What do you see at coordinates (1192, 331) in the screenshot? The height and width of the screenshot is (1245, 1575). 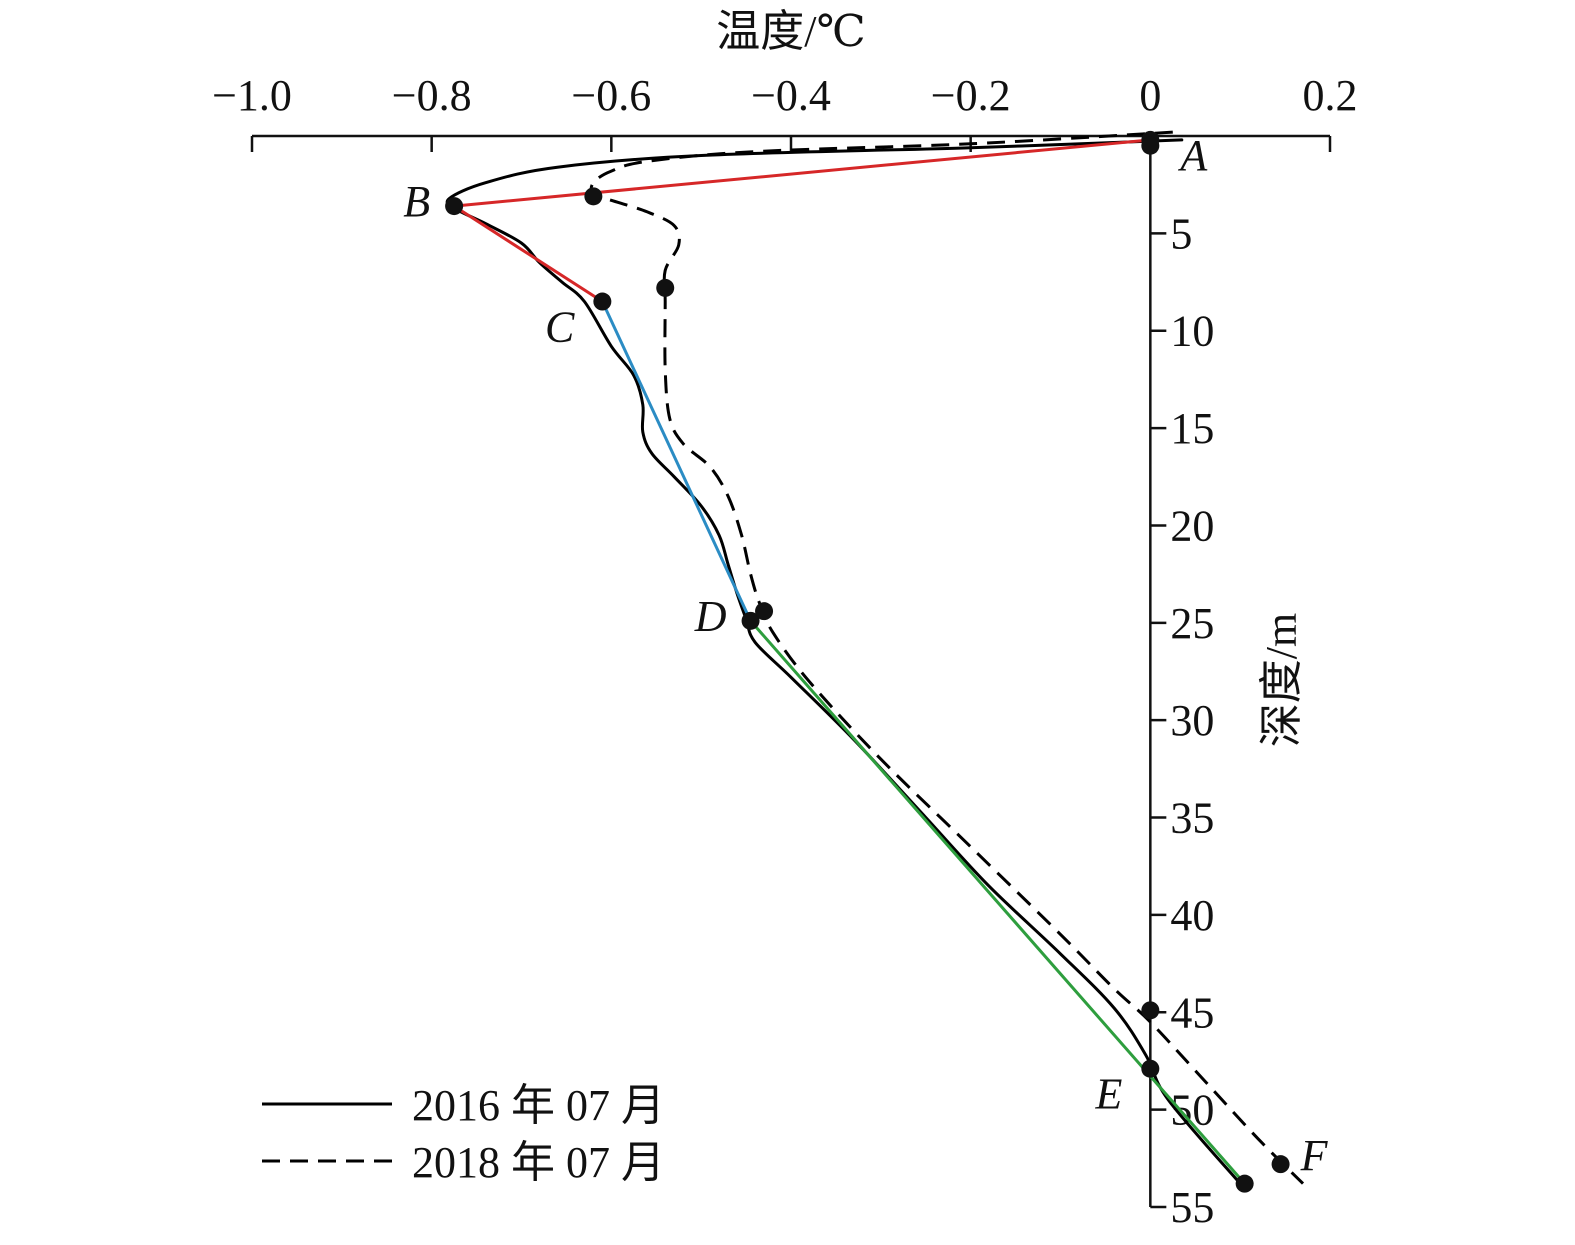 I see `y-tick-label: 10` at bounding box center [1192, 331].